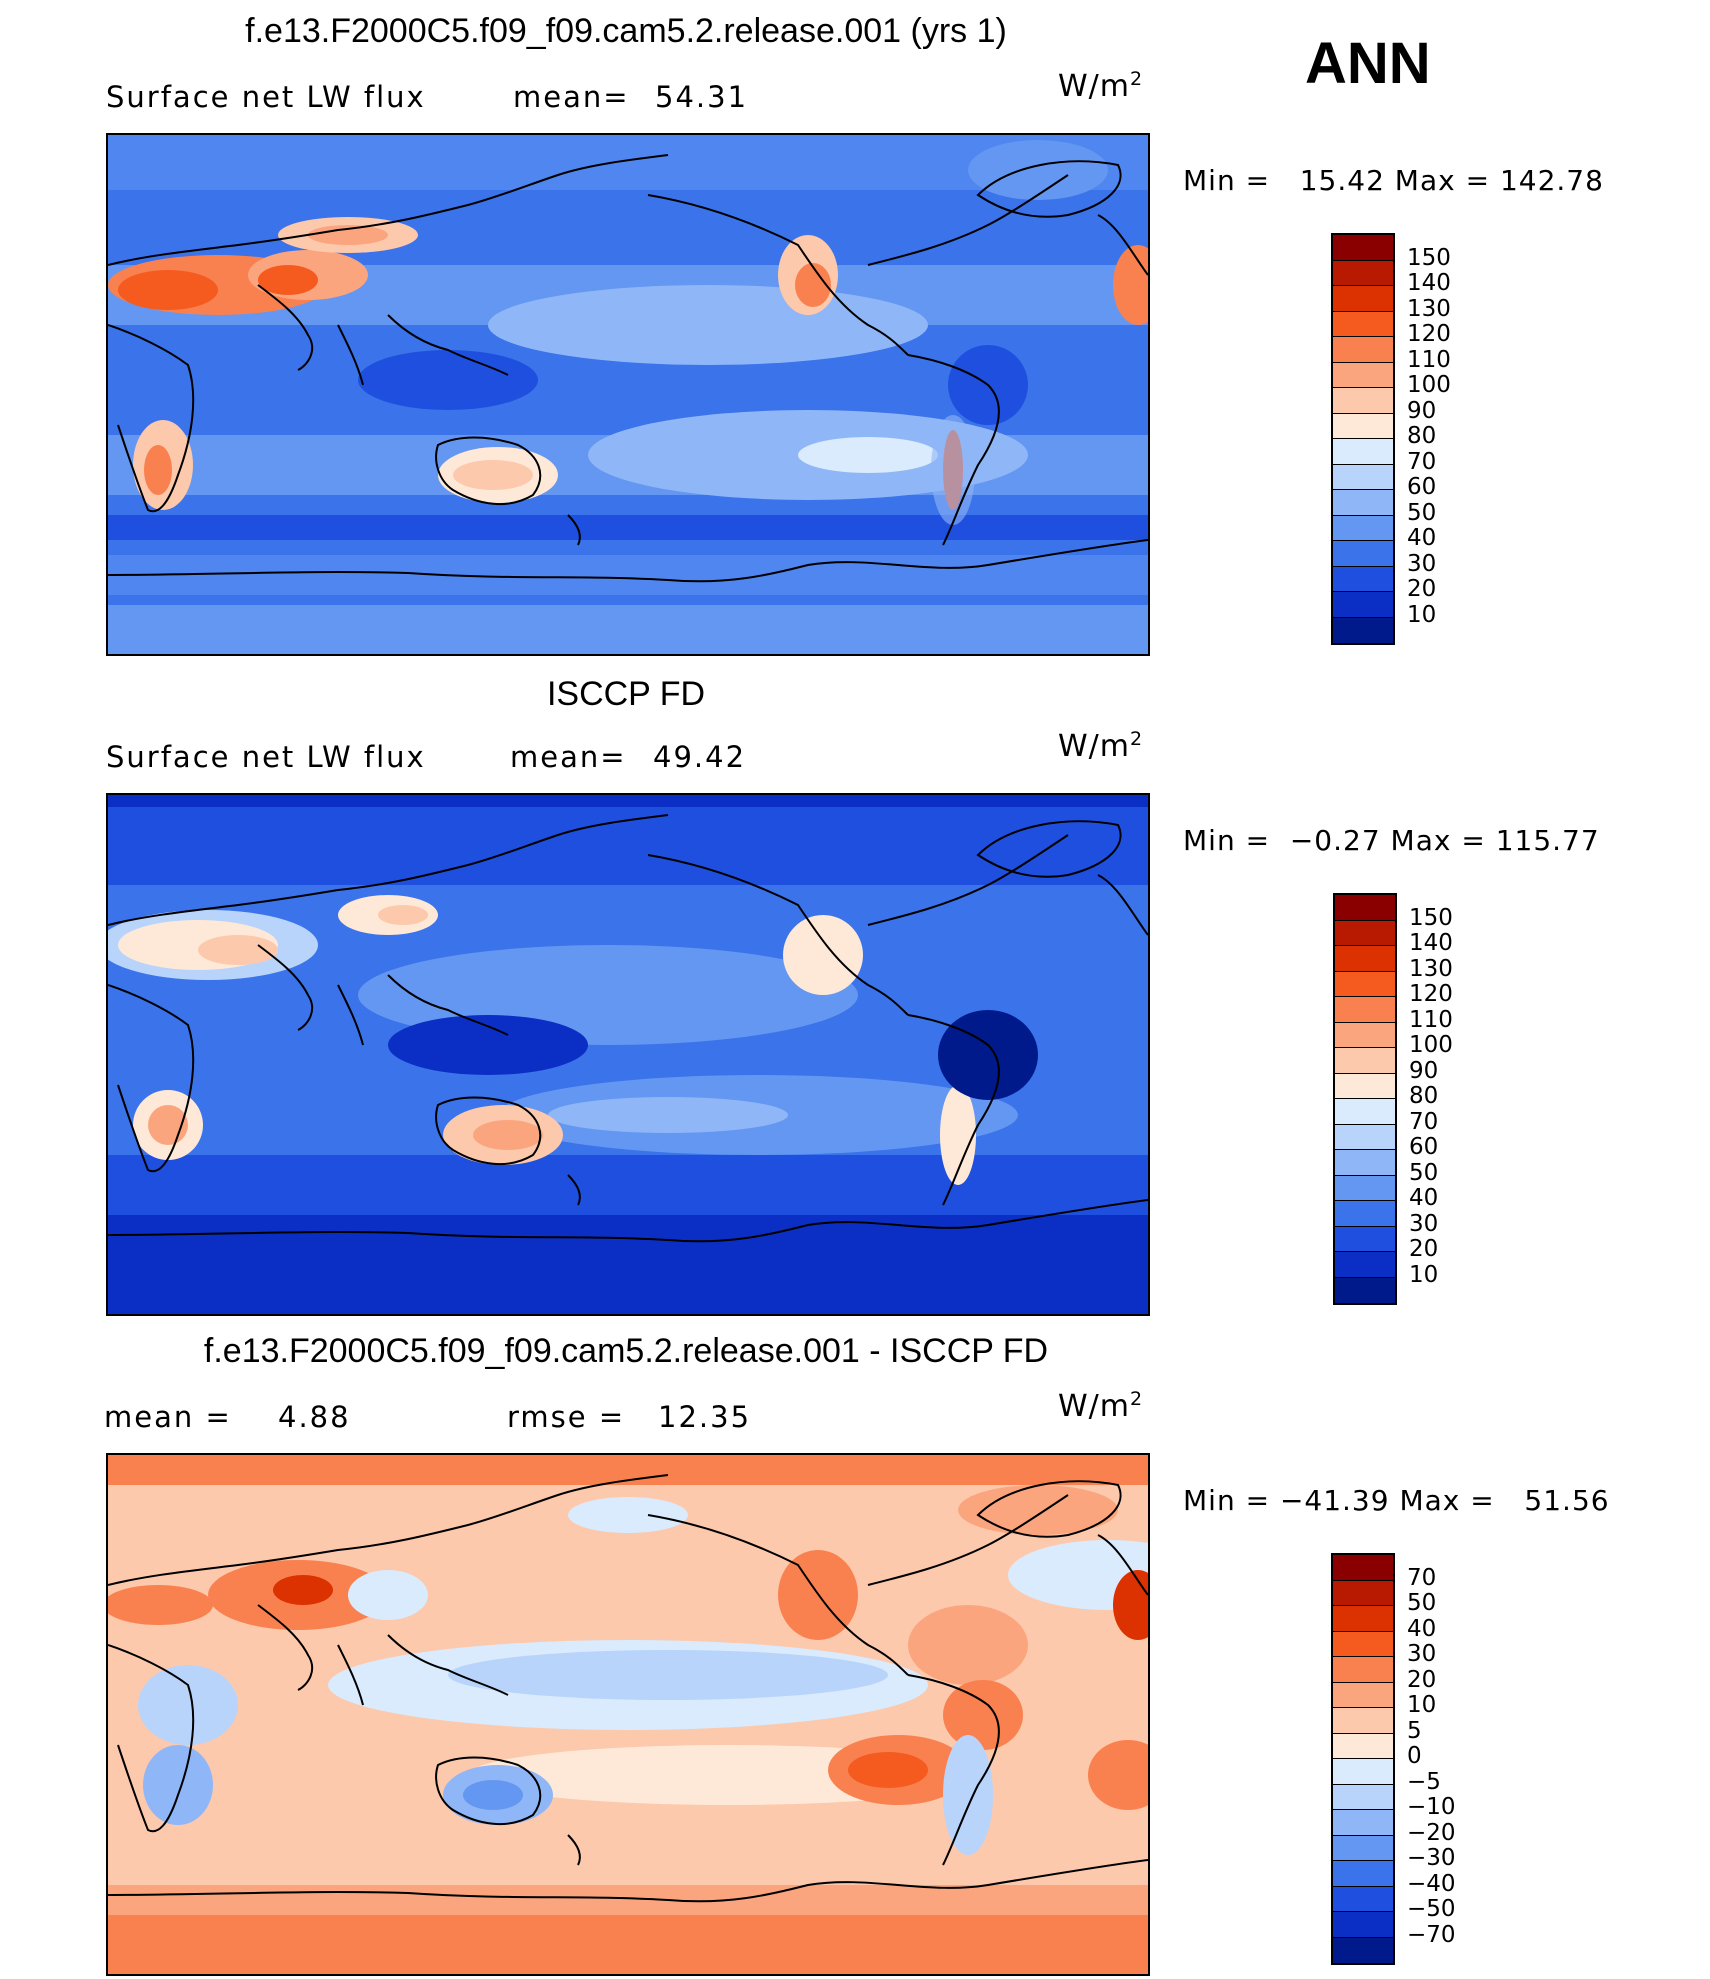 Image resolution: width=1710 pixels, height=1979 pixels. Describe the element at coordinates (1431, 1883) in the screenshot. I see `colorbar-tick-label: −40` at that location.